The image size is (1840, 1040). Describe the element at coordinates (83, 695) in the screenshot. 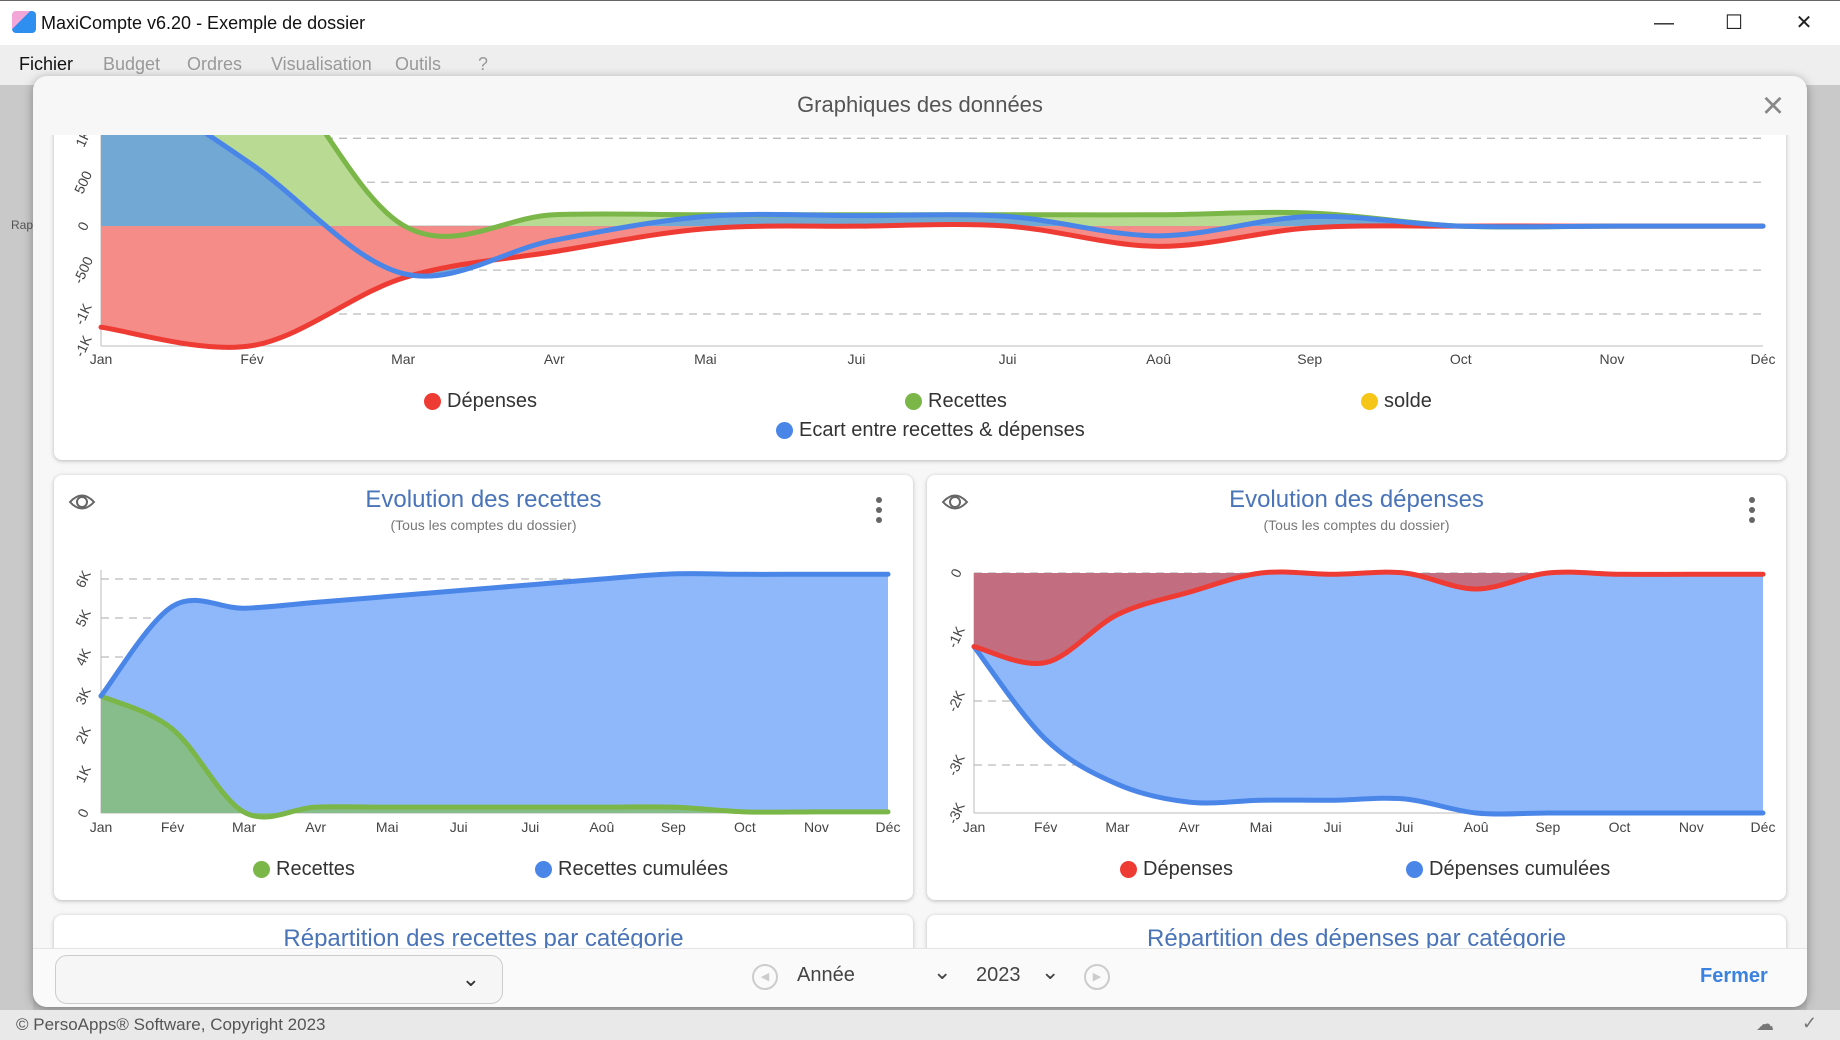

I see `y-tick-label: 3K` at that location.